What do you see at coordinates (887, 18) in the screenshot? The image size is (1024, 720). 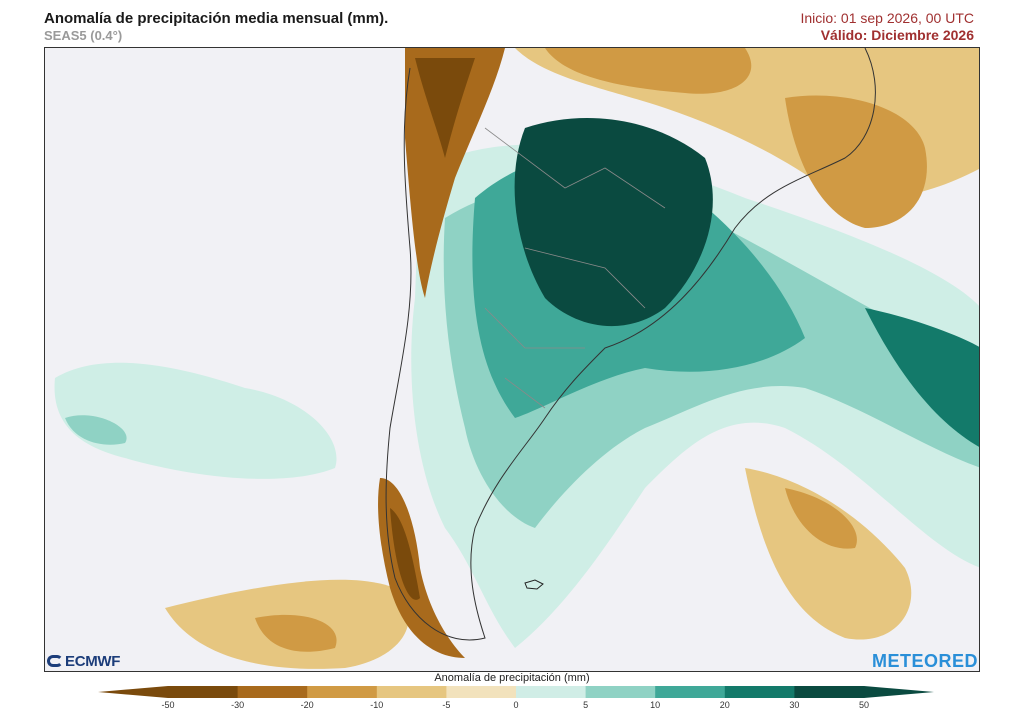 I see `init-date: Inicio: 01 sep 2026, 00 UTC` at bounding box center [887, 18].